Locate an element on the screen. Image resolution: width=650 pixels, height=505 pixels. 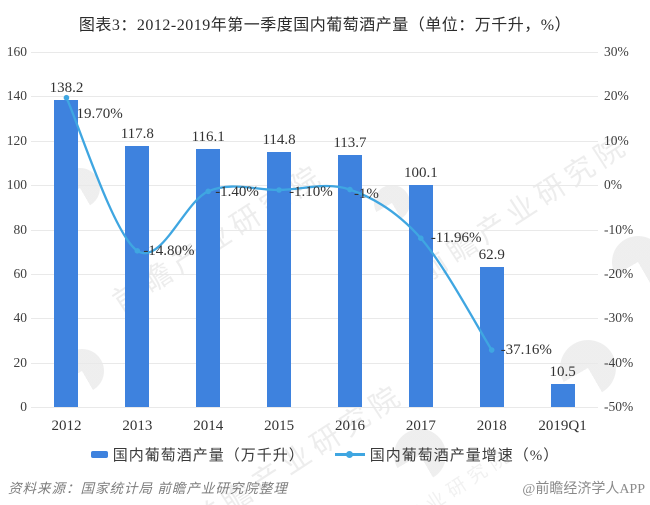
bar-value-label: 114.8 is located at coordinates (279, 140).